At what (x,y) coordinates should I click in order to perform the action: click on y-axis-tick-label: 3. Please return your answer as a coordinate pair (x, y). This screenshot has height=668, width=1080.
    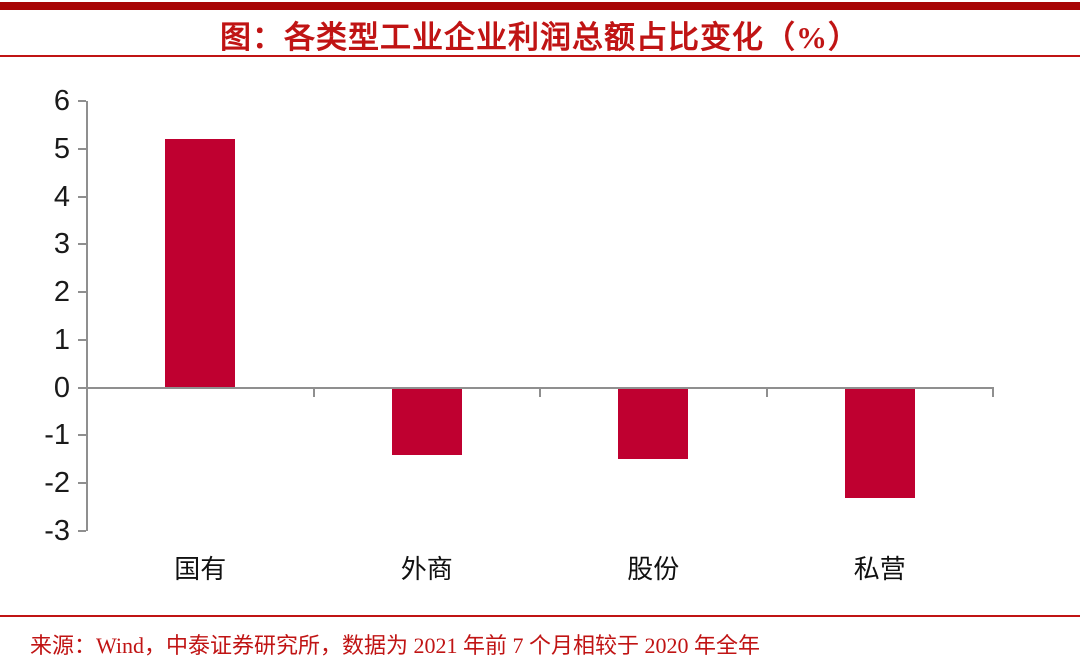
    Looking at the image, I should click on (61, 244).